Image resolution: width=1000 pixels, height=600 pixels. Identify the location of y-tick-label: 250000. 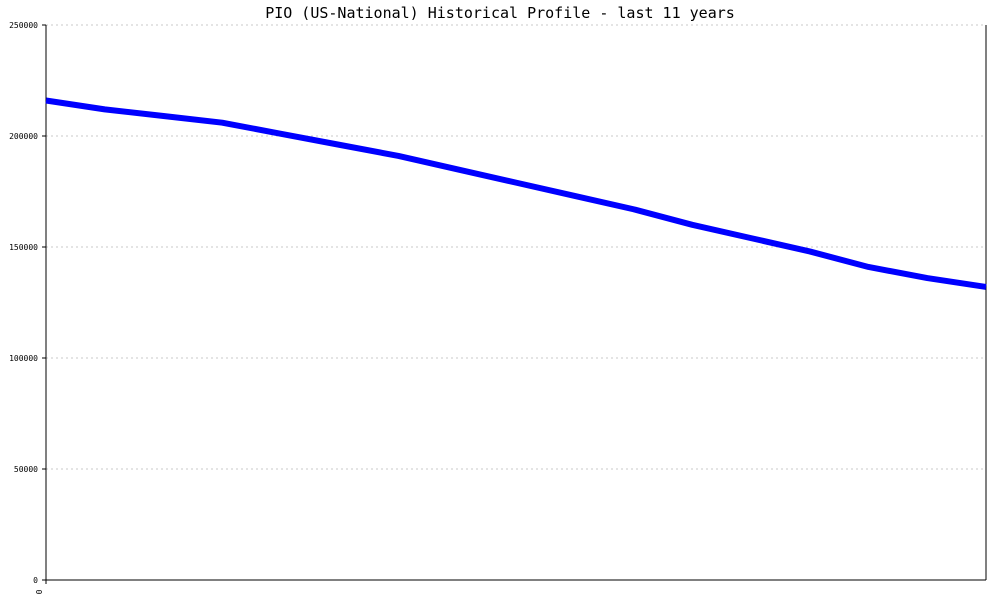
(23, 25).